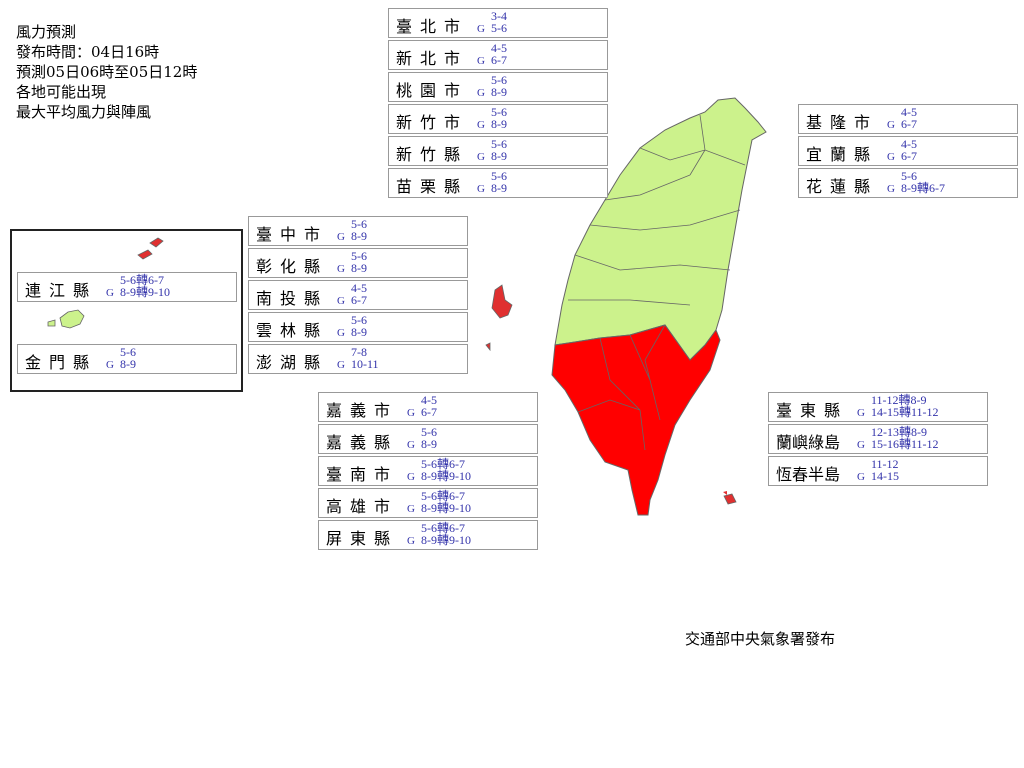  I want to click on issue-time: 發布時間：04日16時, so click(88, 52).